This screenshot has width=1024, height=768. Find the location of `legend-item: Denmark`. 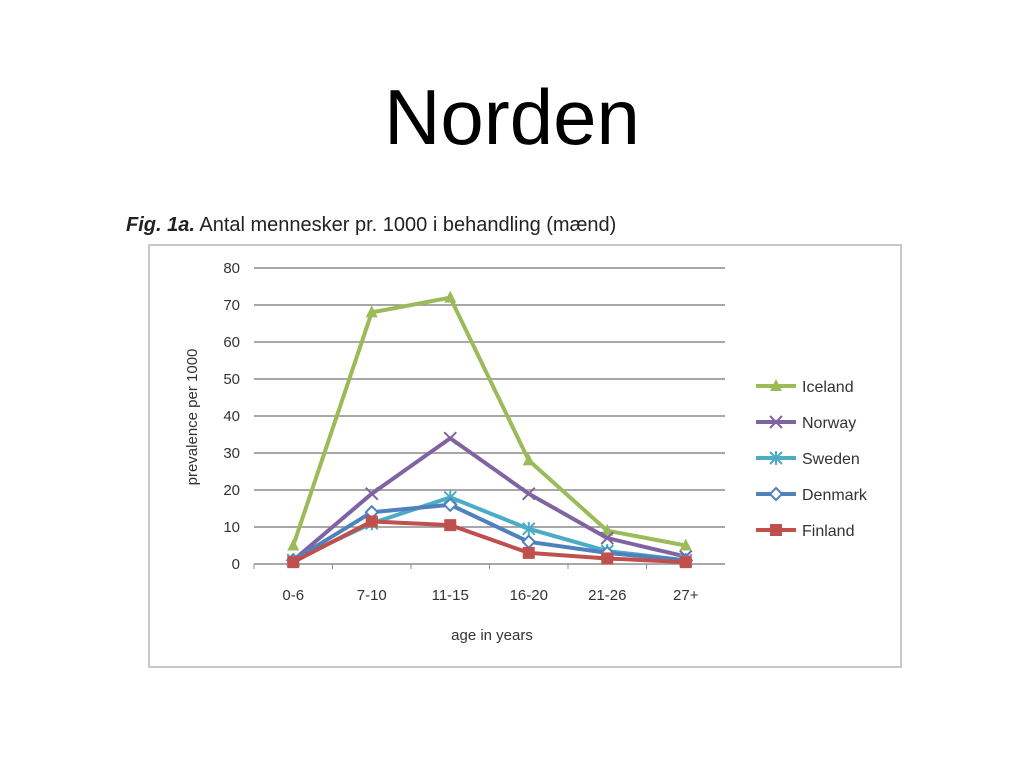

legend-item: Denmark is located at coordinates (812, 495).